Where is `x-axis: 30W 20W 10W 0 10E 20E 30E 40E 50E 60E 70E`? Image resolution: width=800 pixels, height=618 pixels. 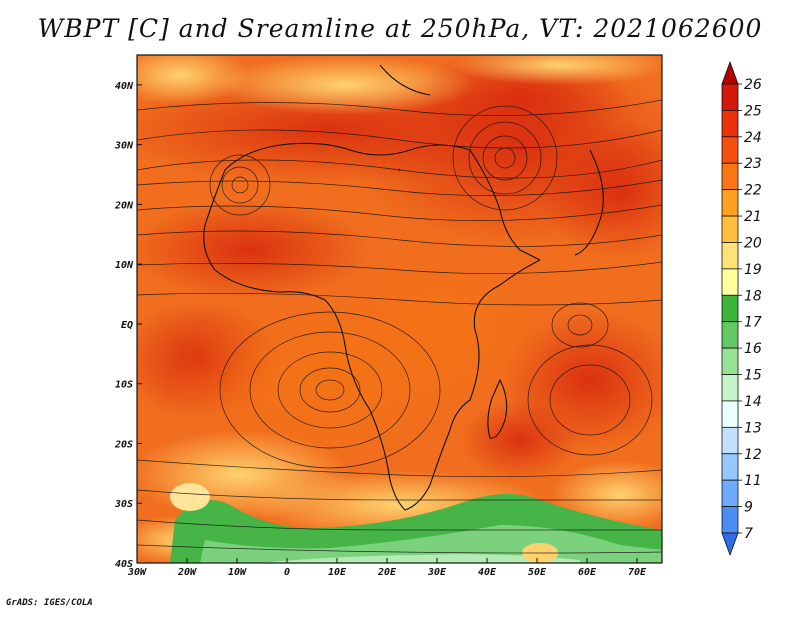
x-axis: 30W 20W 10W 0 10E 20E 30E 40E 50E 60E 70E is located at coordinates (387, 568).